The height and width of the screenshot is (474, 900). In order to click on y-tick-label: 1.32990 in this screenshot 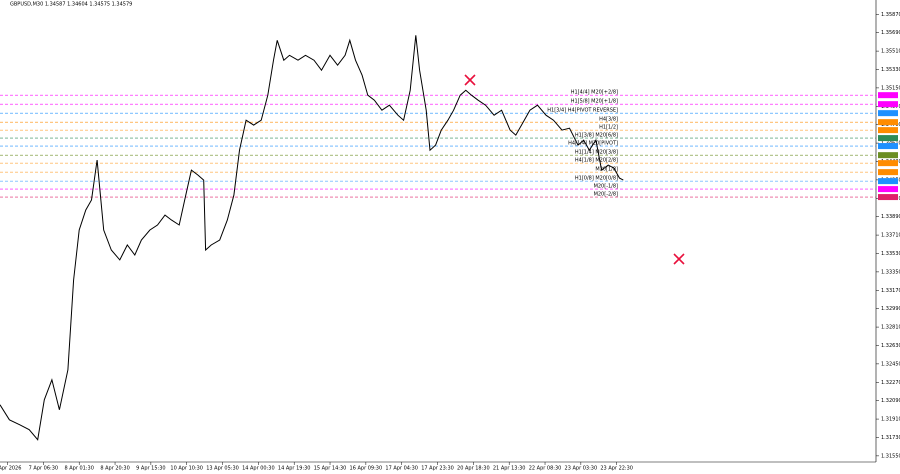, I will do `click(890, 309)`.